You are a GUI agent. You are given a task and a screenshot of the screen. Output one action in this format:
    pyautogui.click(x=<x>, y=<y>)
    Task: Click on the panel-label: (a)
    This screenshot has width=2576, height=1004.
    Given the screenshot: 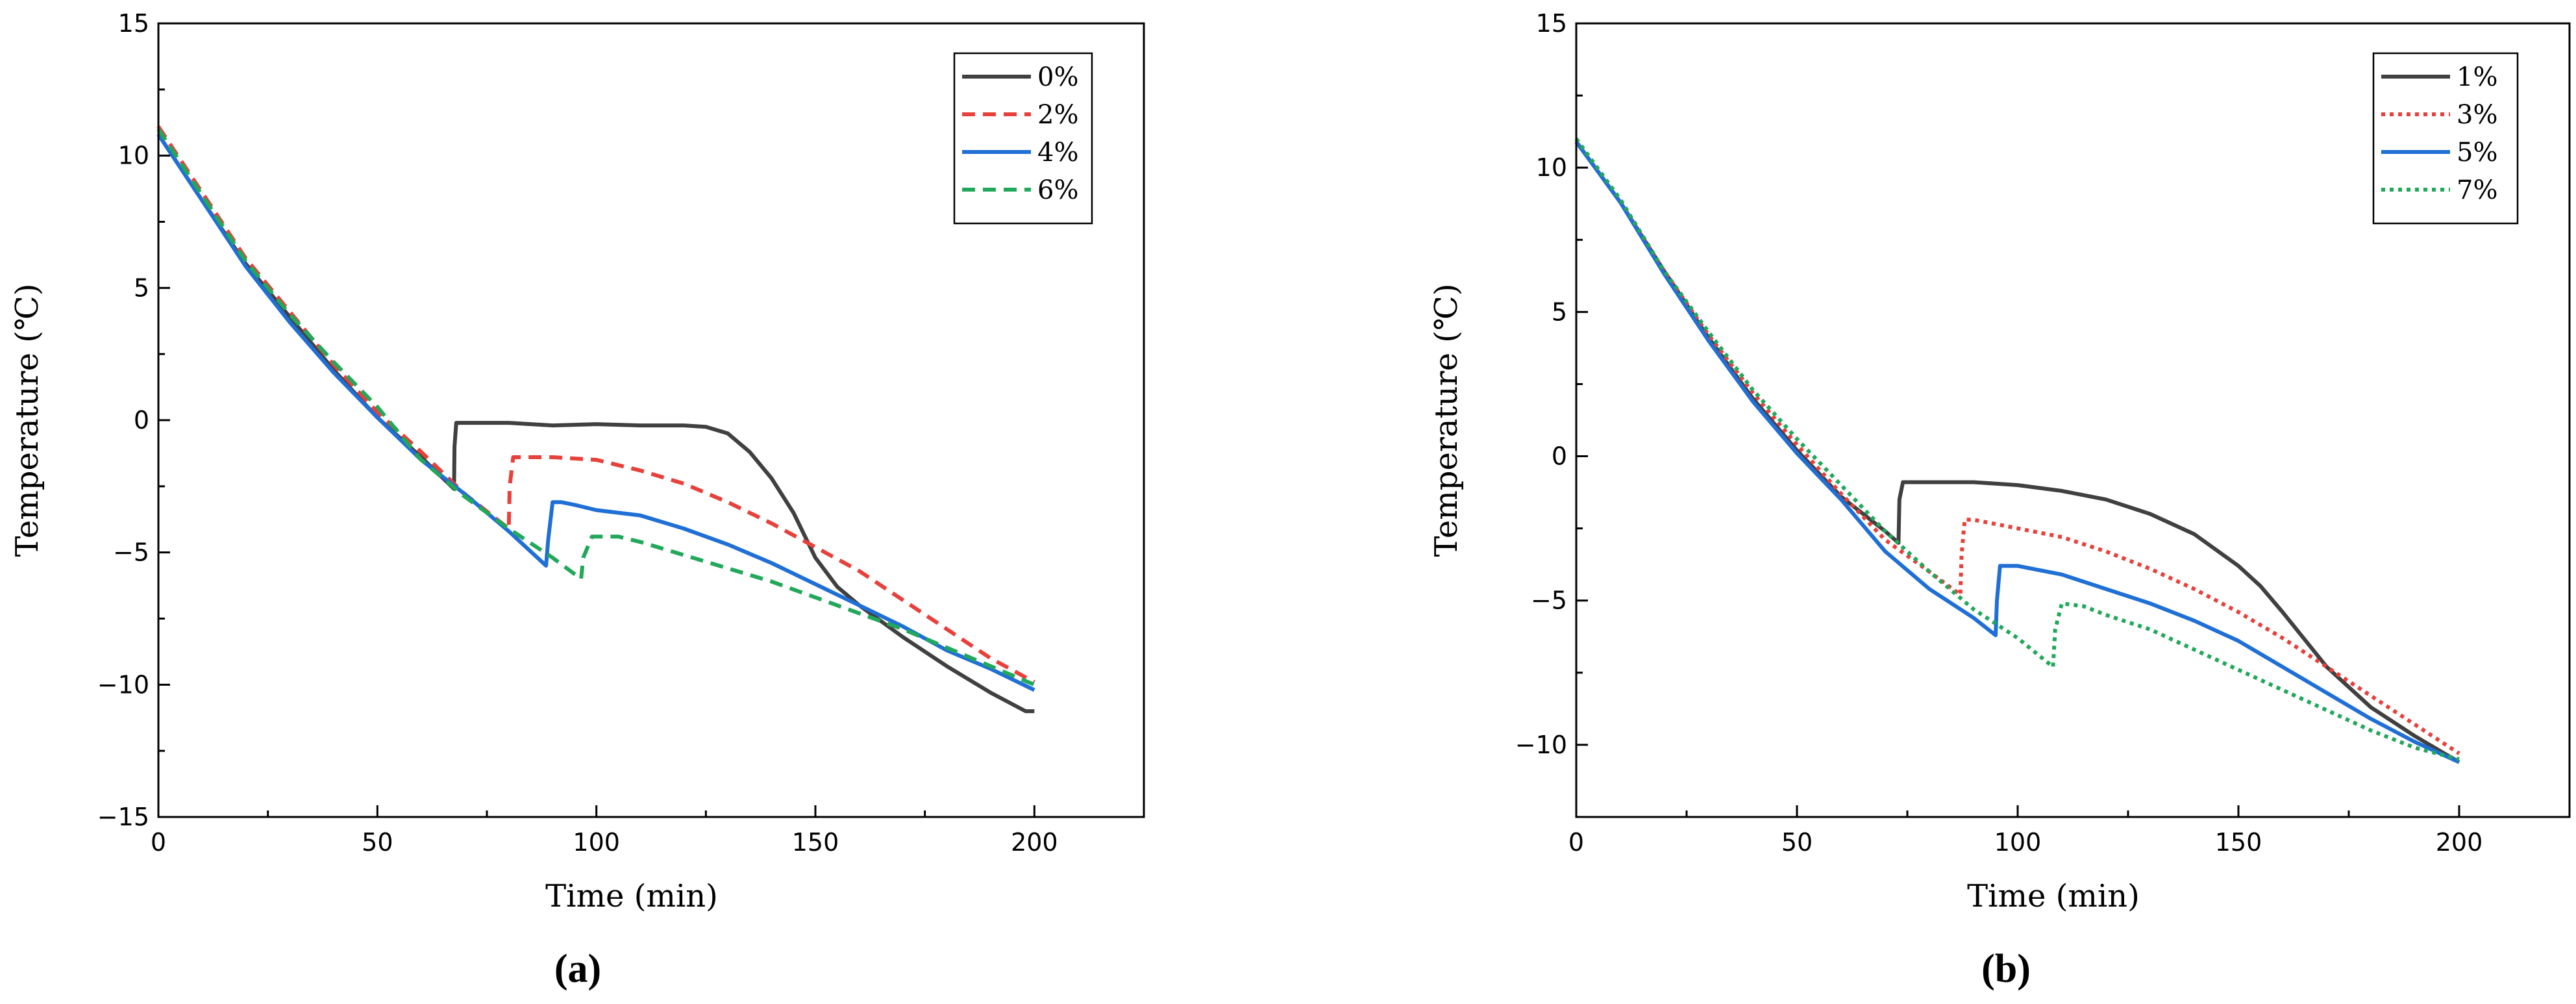 What is the action you would take?
    pyautogui.click(x=577, y=969)
    